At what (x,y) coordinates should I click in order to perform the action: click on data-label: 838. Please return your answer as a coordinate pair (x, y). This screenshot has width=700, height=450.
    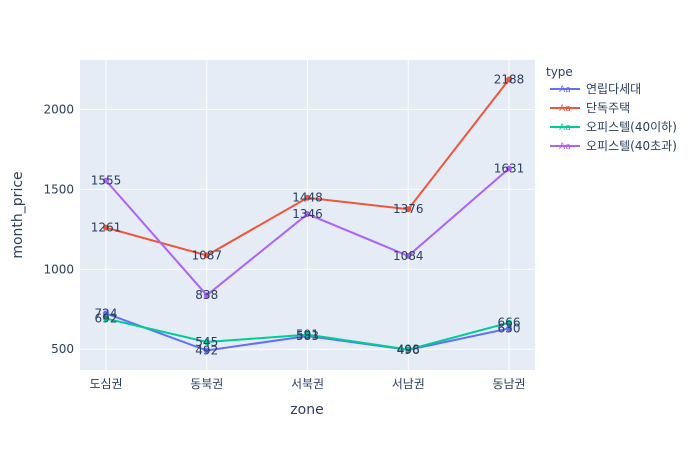
    Looking at the image, I should click on (206, 295).